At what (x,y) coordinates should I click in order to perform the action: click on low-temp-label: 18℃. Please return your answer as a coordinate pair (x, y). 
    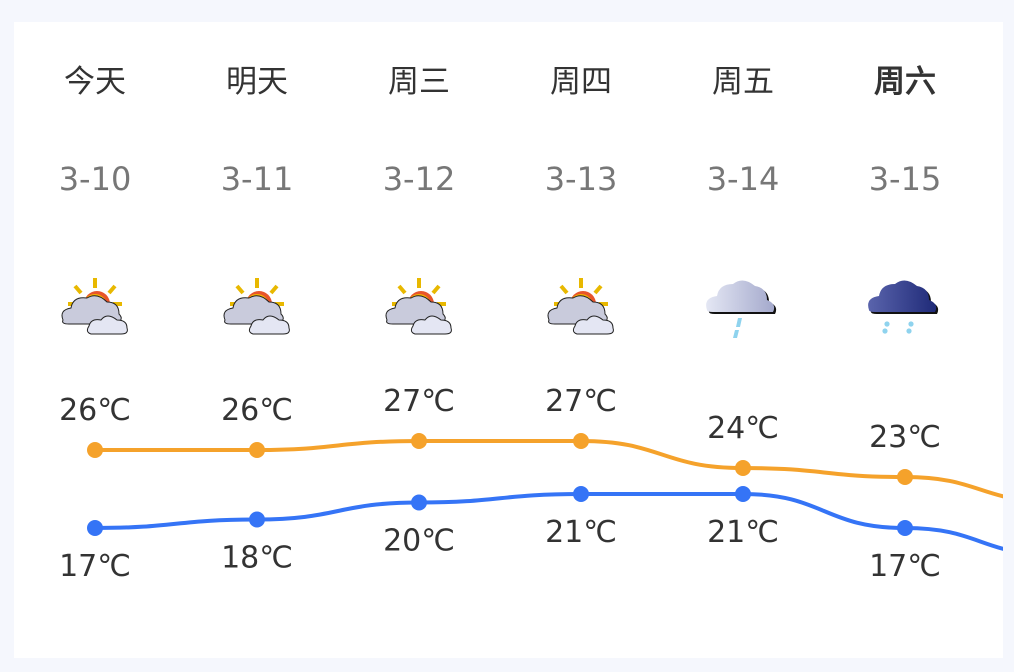
    Looking at the image, I should click on (257, 558).